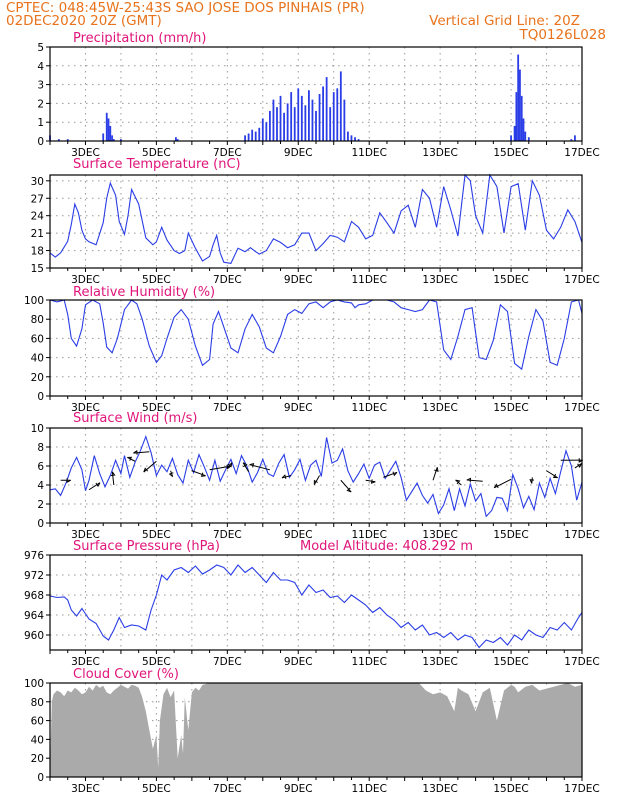 This screenshot has width=618, height=804. I want to click on surface_pressure-subtitle: Model Altitude: 408.292 m, so click(386, 546).